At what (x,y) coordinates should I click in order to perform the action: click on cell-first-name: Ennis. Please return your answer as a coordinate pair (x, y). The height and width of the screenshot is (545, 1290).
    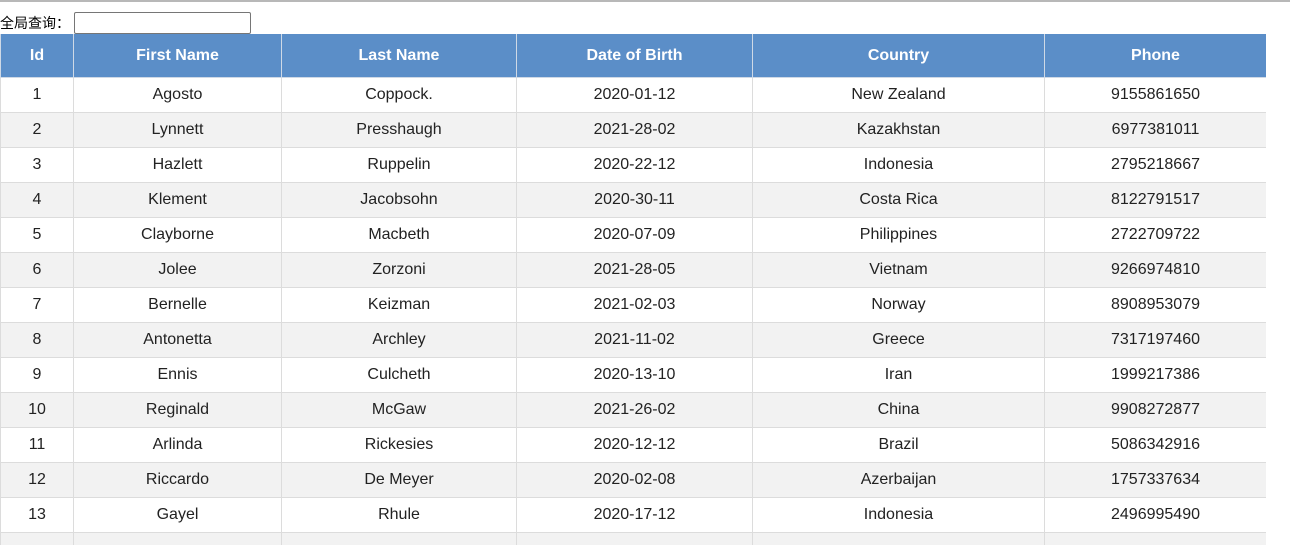
    Looking at the image, I should click on (177, 375).